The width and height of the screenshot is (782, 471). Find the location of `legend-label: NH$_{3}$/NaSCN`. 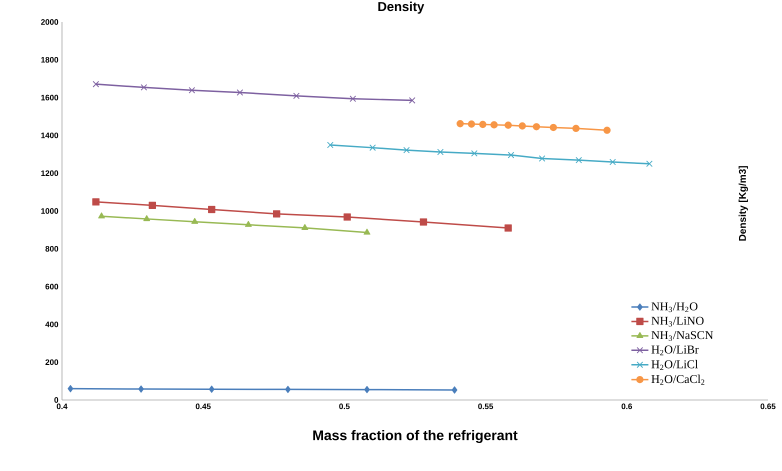

legend-label: NH$_{3}$/NaSCN is located at coordinates (682, 336).